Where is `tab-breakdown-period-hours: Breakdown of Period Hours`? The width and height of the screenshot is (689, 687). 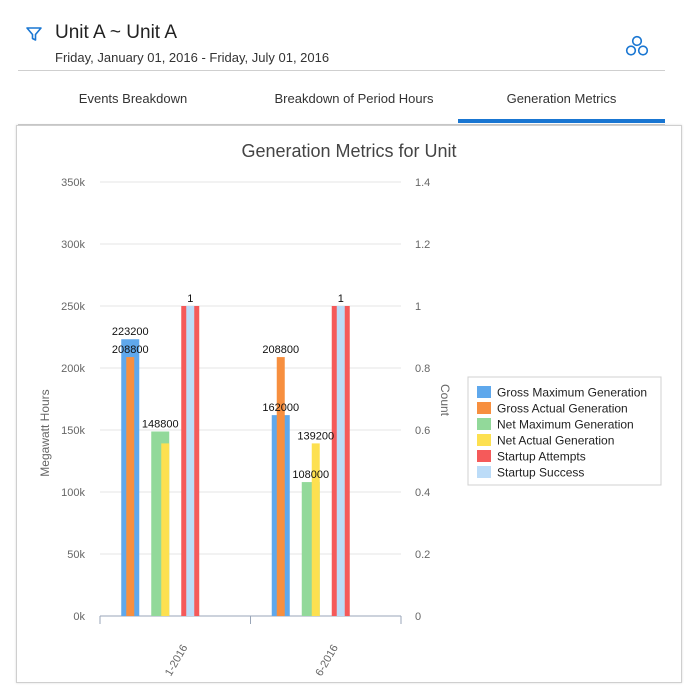
tab-breakdown-period-hours: Breakdown of Period Hours is located at coordinates (354, 98).